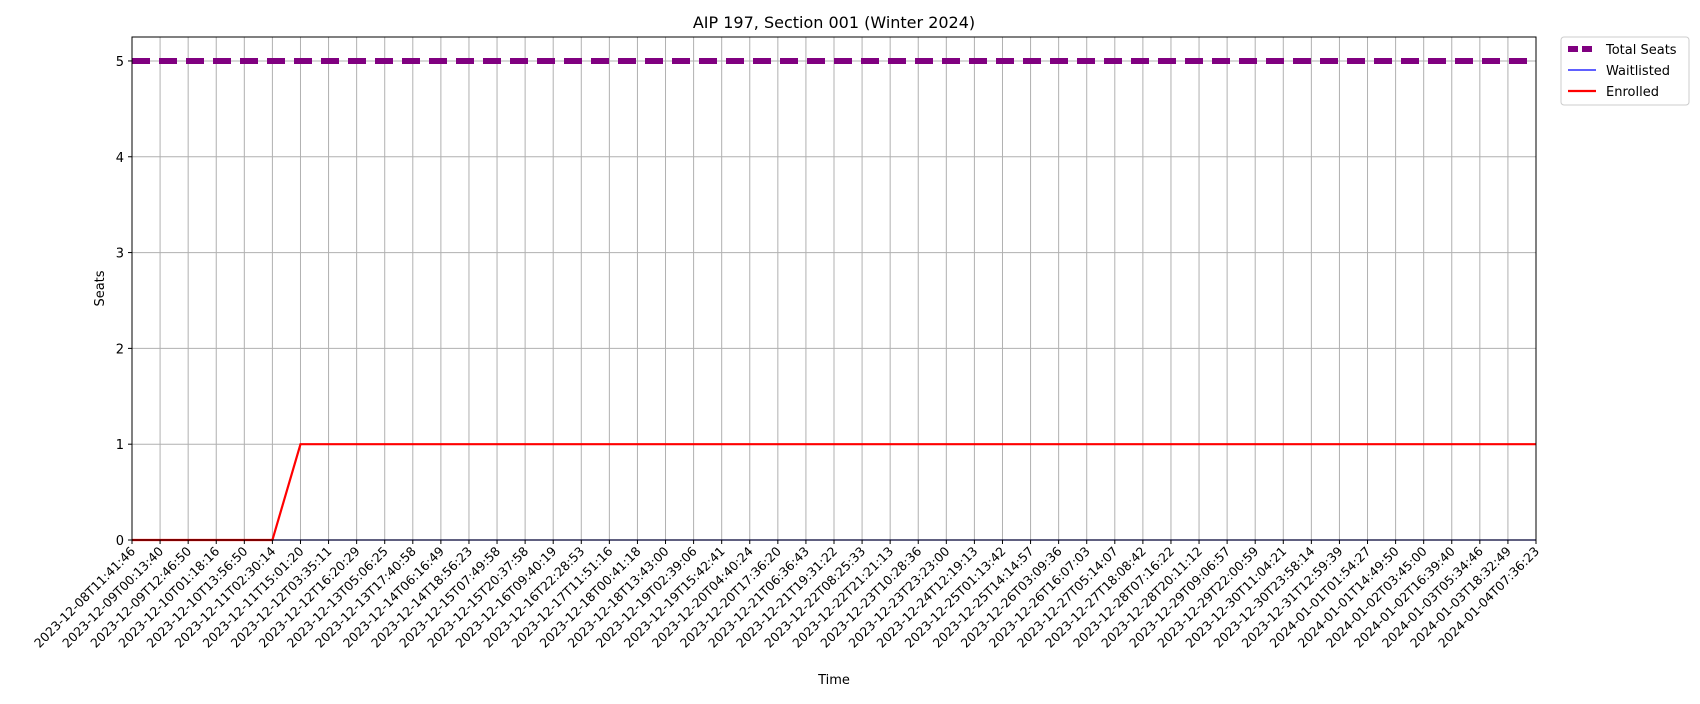  I want to click on x-axis-label: Time, so click(833, 680).